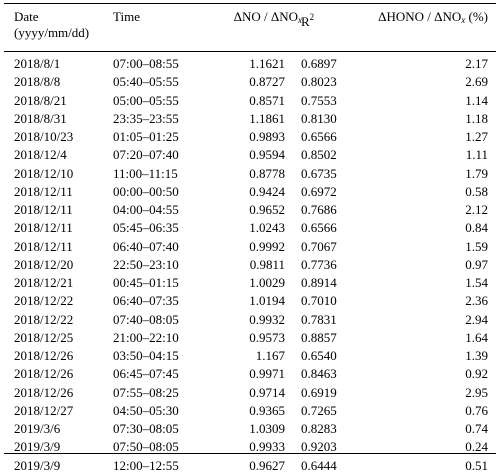 This screenshot has width=500, height=475. What do you see at coordinates (476, 410) in the screenshot?
I see `cell-dhono-ratio: 0.76` at bounding box center [476, 410].